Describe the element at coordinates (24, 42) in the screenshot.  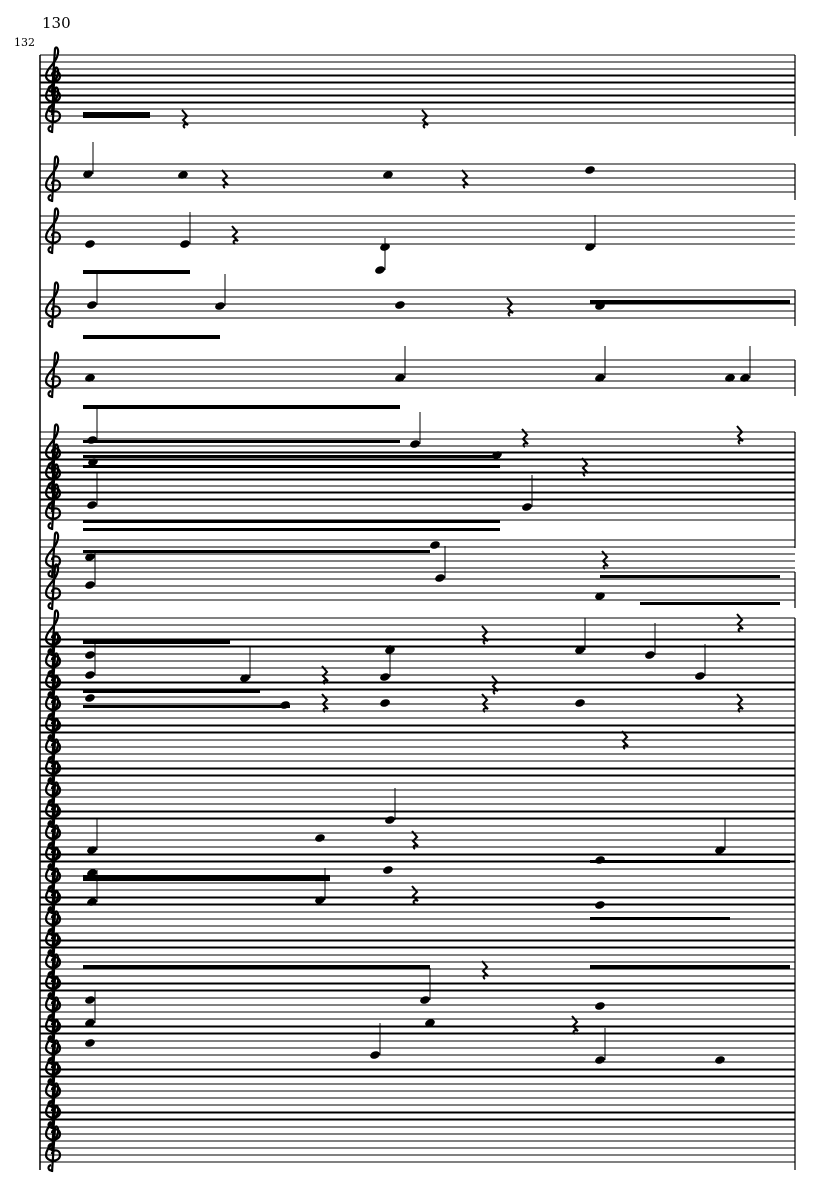
I see `system-number: 132` at that location.